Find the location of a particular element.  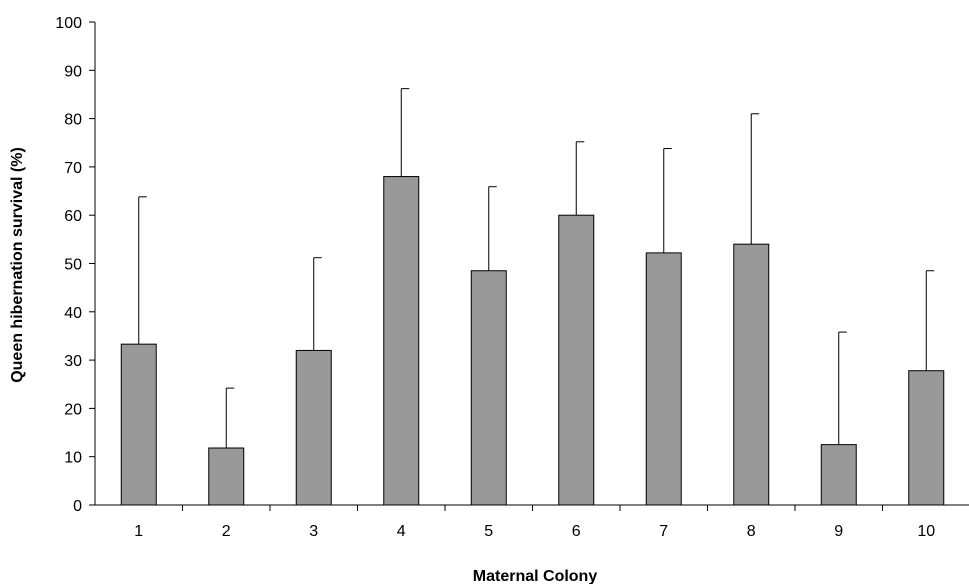

y-tick-label: 50 is located at coordinates (73, 265).